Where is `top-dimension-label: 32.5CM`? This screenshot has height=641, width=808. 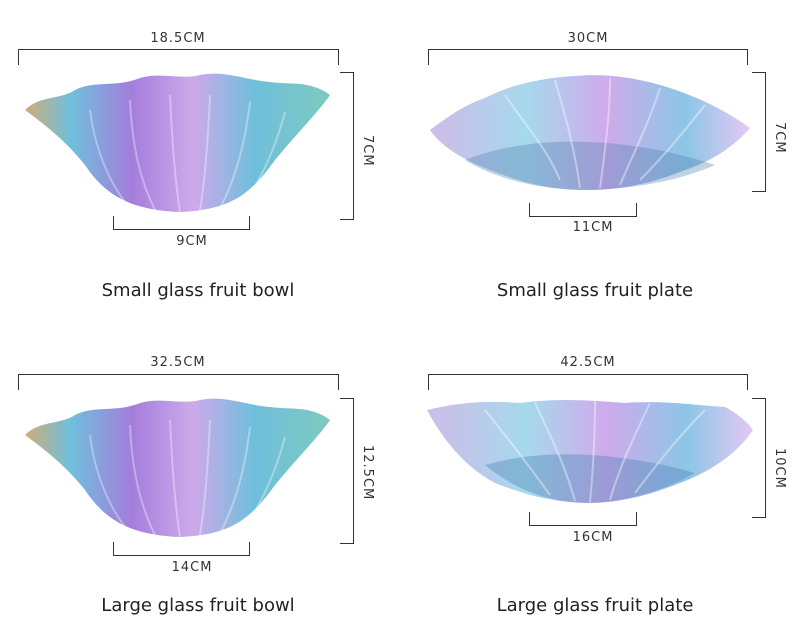 top-dimension-label: 32.5CM is located at coordinates (178, 362).